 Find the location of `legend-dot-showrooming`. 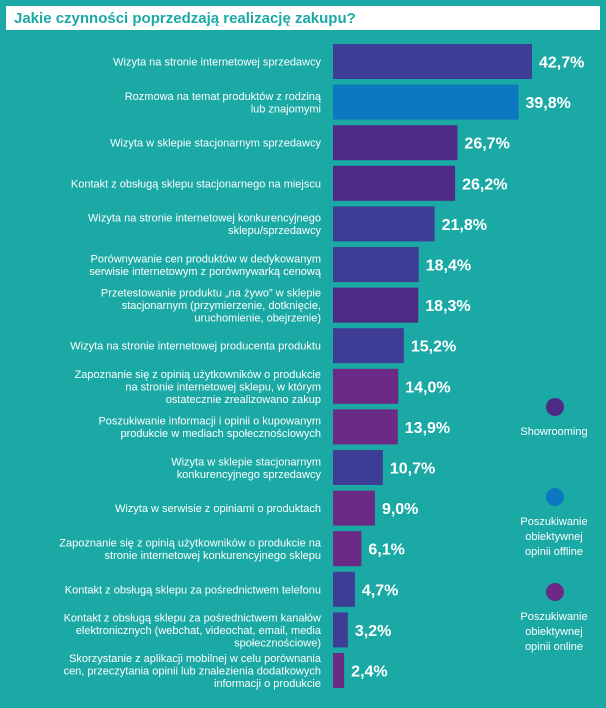

legend-dot-showrooming is located at coordinates (555, 407).